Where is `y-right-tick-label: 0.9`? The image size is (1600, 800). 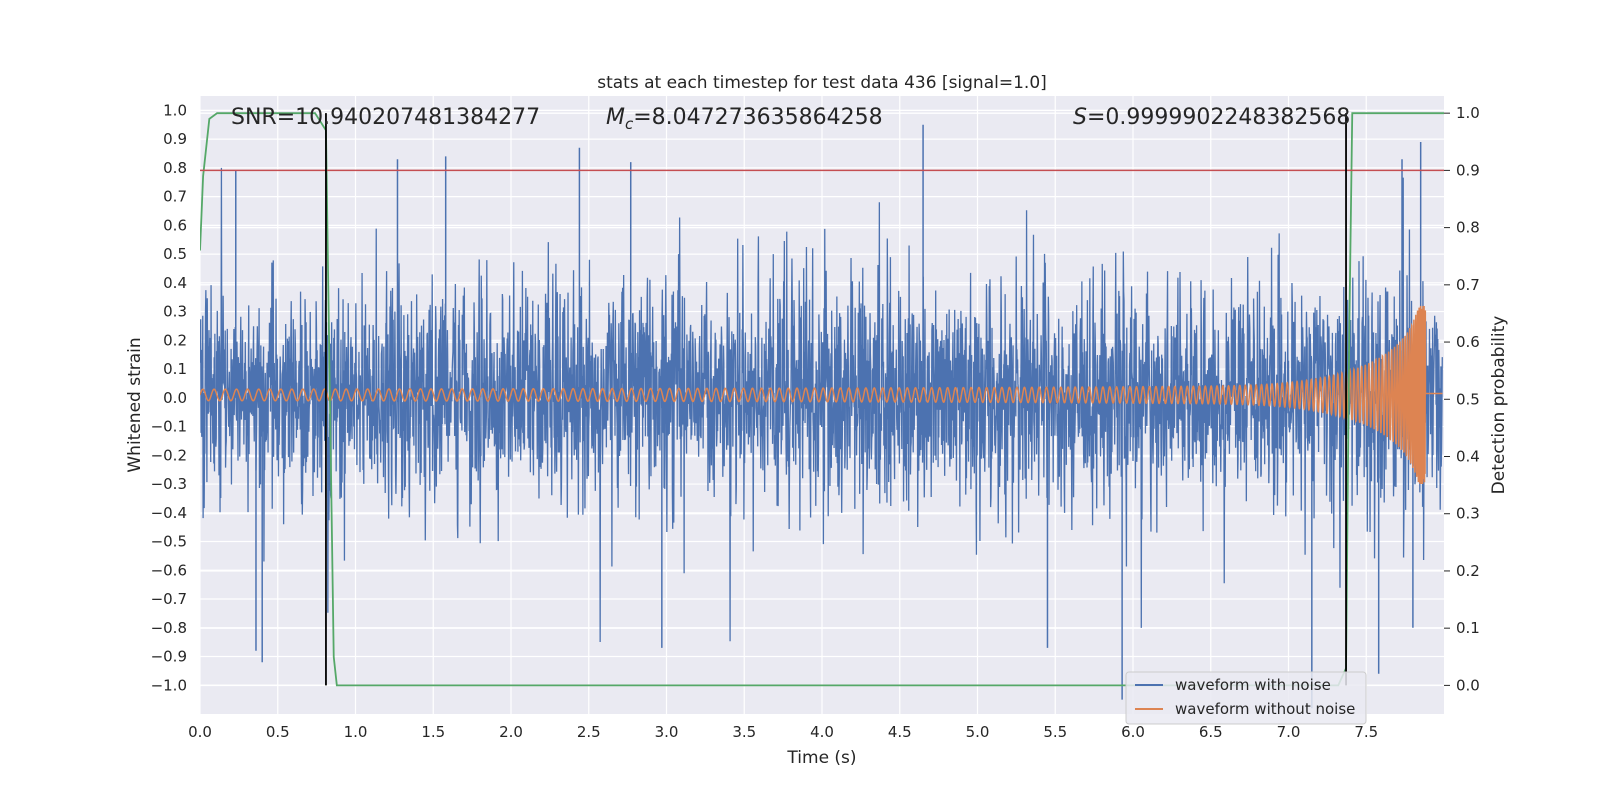
y-right-tick-label: 0.9 is located at coordinates (1468, 170).